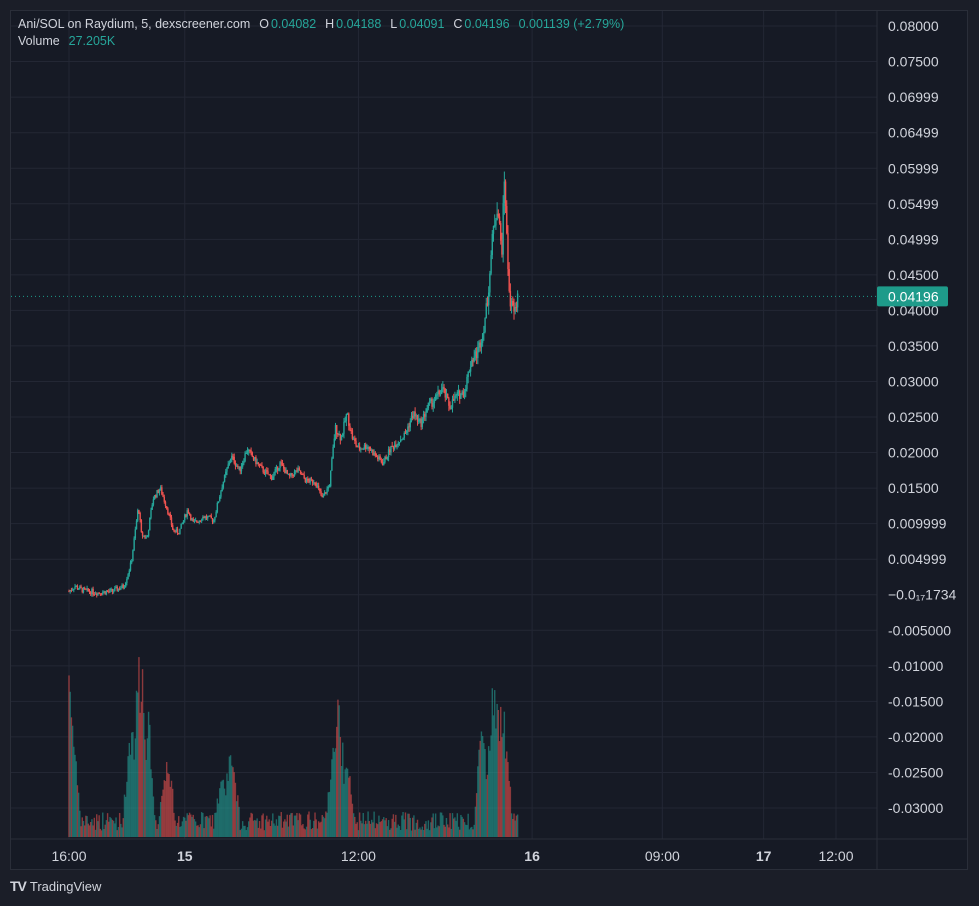  I want to click on price-tick-label: −0.0₁₇1734, so click(922, 595).